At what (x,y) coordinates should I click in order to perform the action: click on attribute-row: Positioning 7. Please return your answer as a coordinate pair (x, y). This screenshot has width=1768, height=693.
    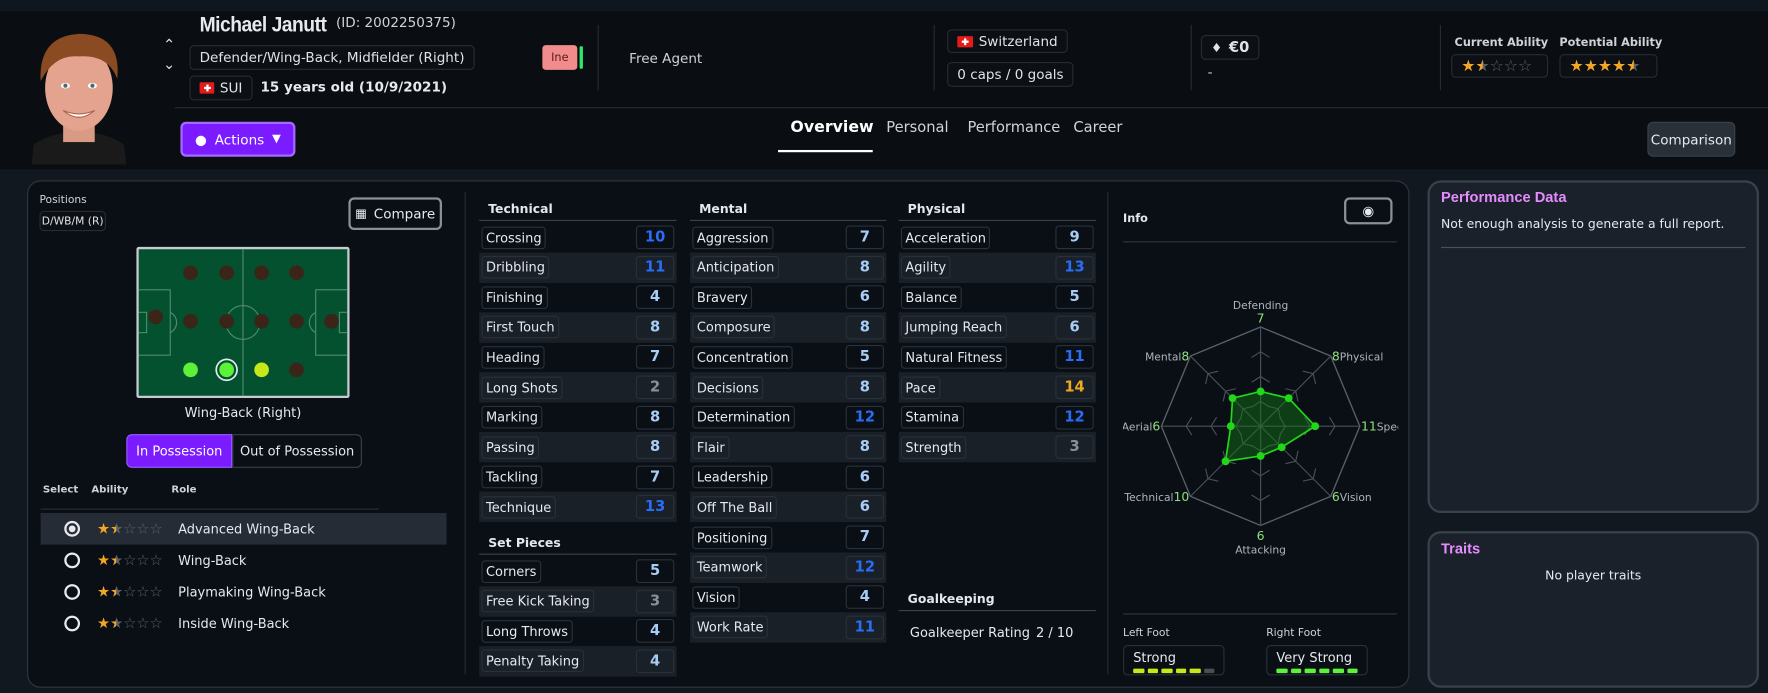
    Looking at the image, I should click on (788, 537).